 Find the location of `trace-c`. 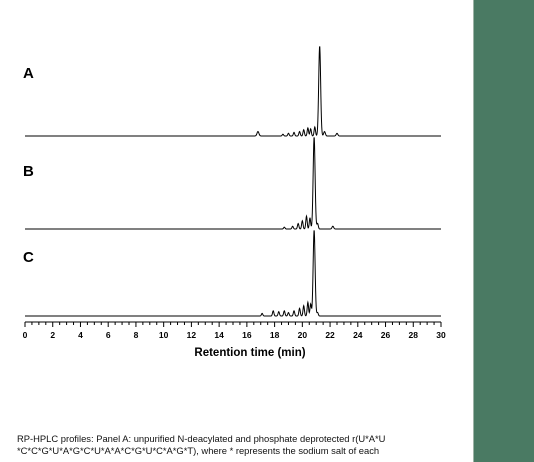

trace-c is located at coordinates (233, 273).